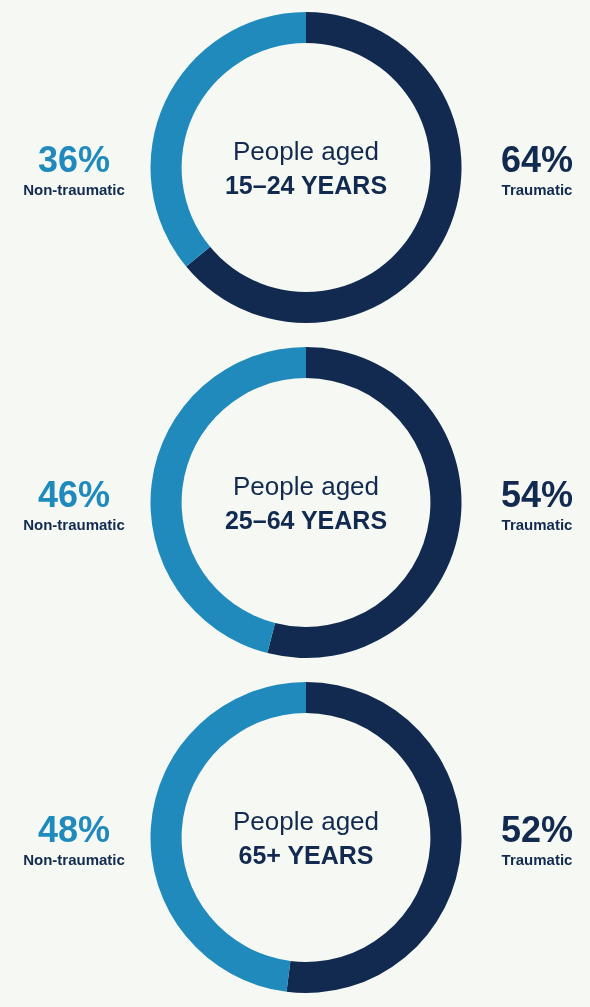 This screenshot has height=1007, width=590. What do you see at coordinates (537, 159) in the screenshot?
I see `data-label: 64%` at bounding box center [537, 159].